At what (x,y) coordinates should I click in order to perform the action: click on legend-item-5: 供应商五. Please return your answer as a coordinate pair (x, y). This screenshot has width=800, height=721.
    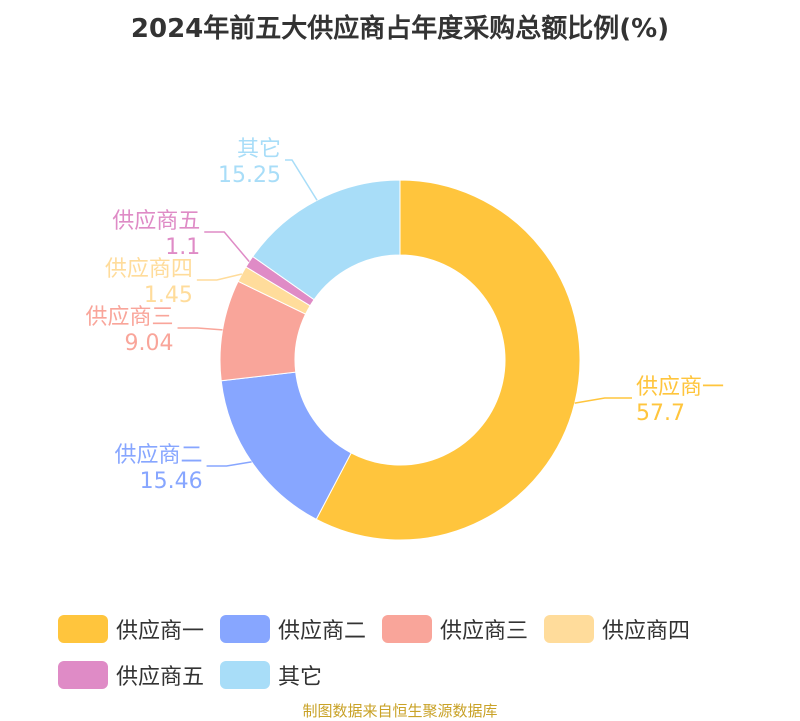
    Looking at the image, I should click on (131, 675).